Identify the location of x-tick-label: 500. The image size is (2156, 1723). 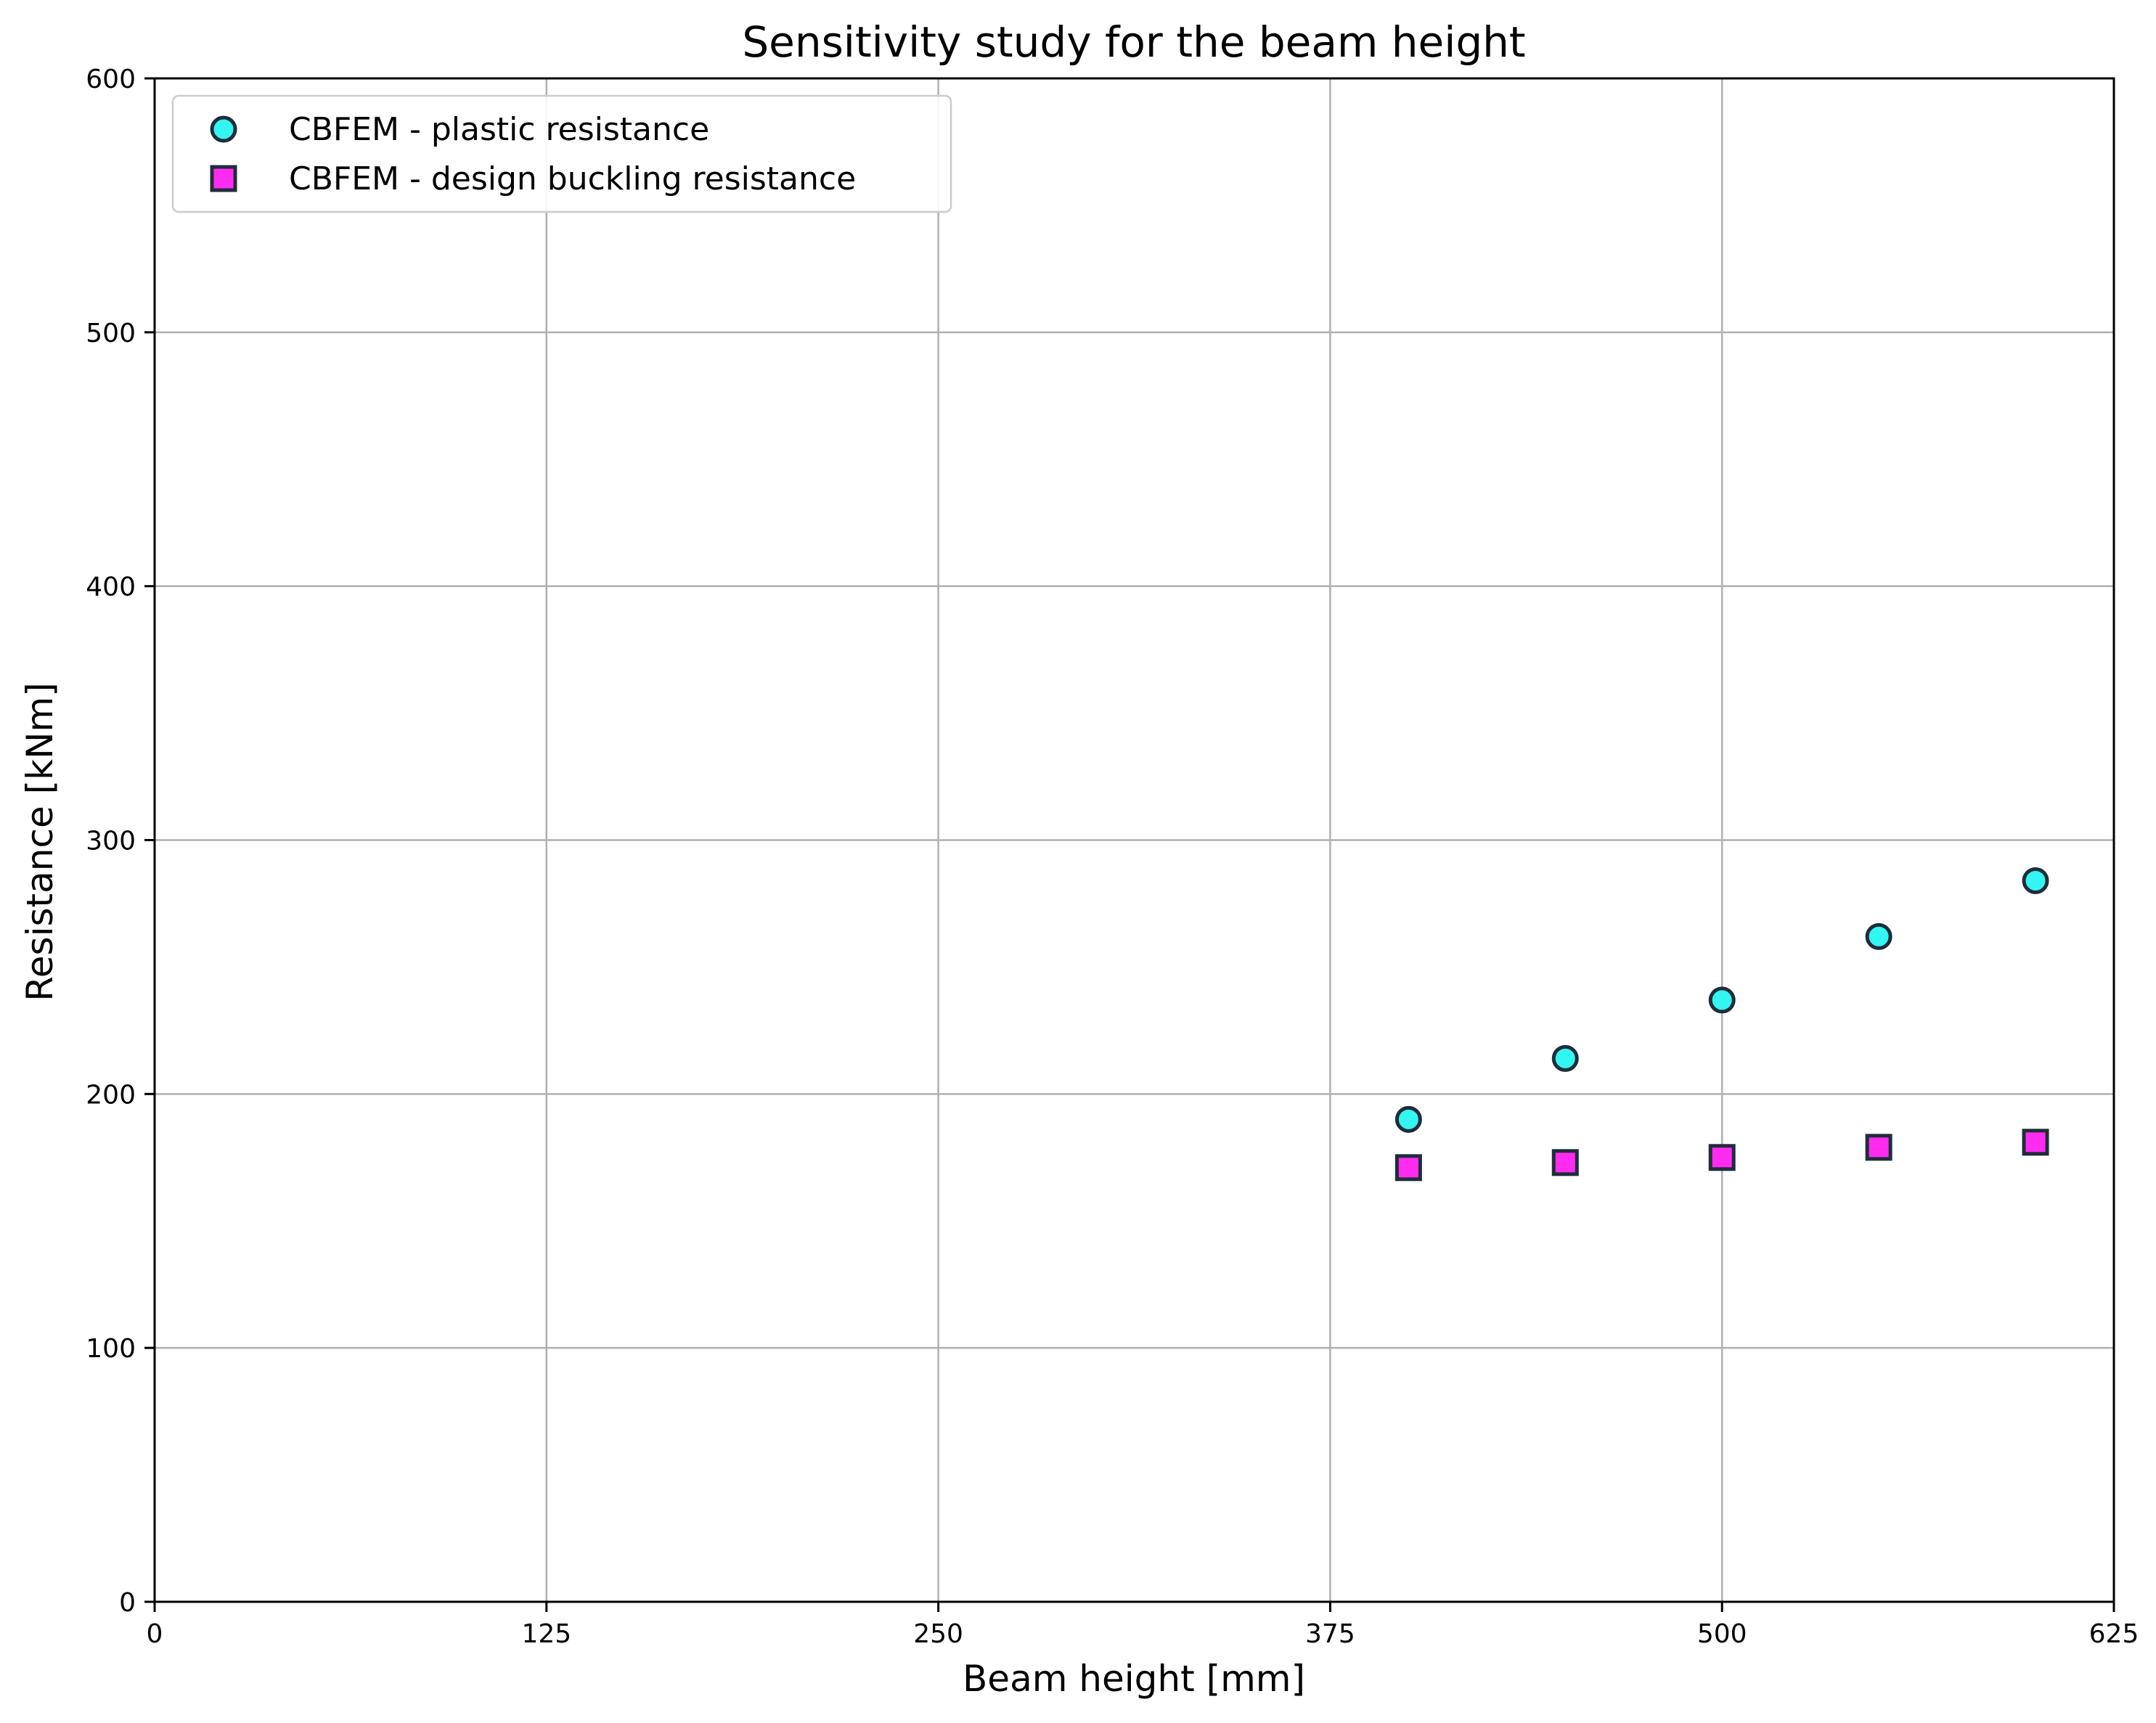
(1722, 1634).